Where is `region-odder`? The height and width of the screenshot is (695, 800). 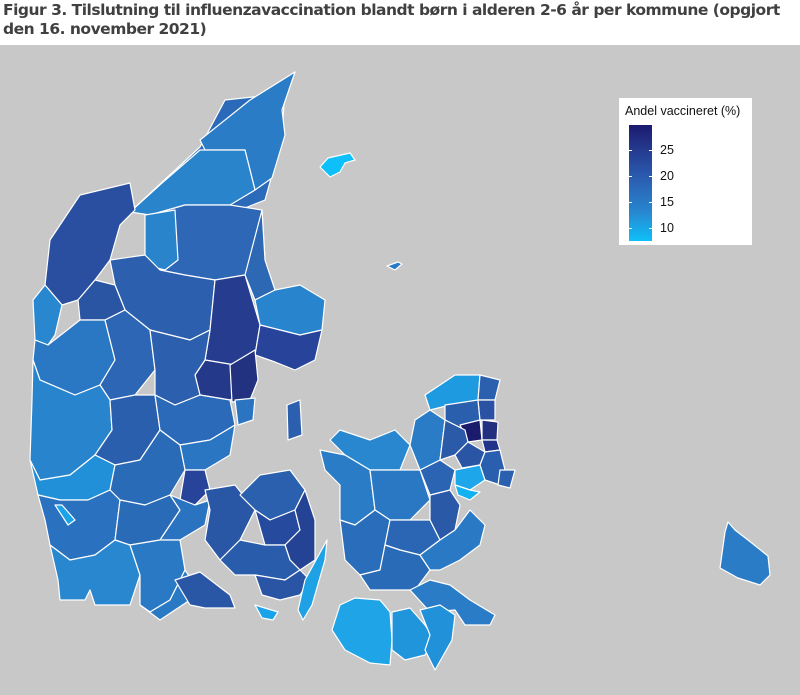 region-odder is located at coordinates (245, 411).